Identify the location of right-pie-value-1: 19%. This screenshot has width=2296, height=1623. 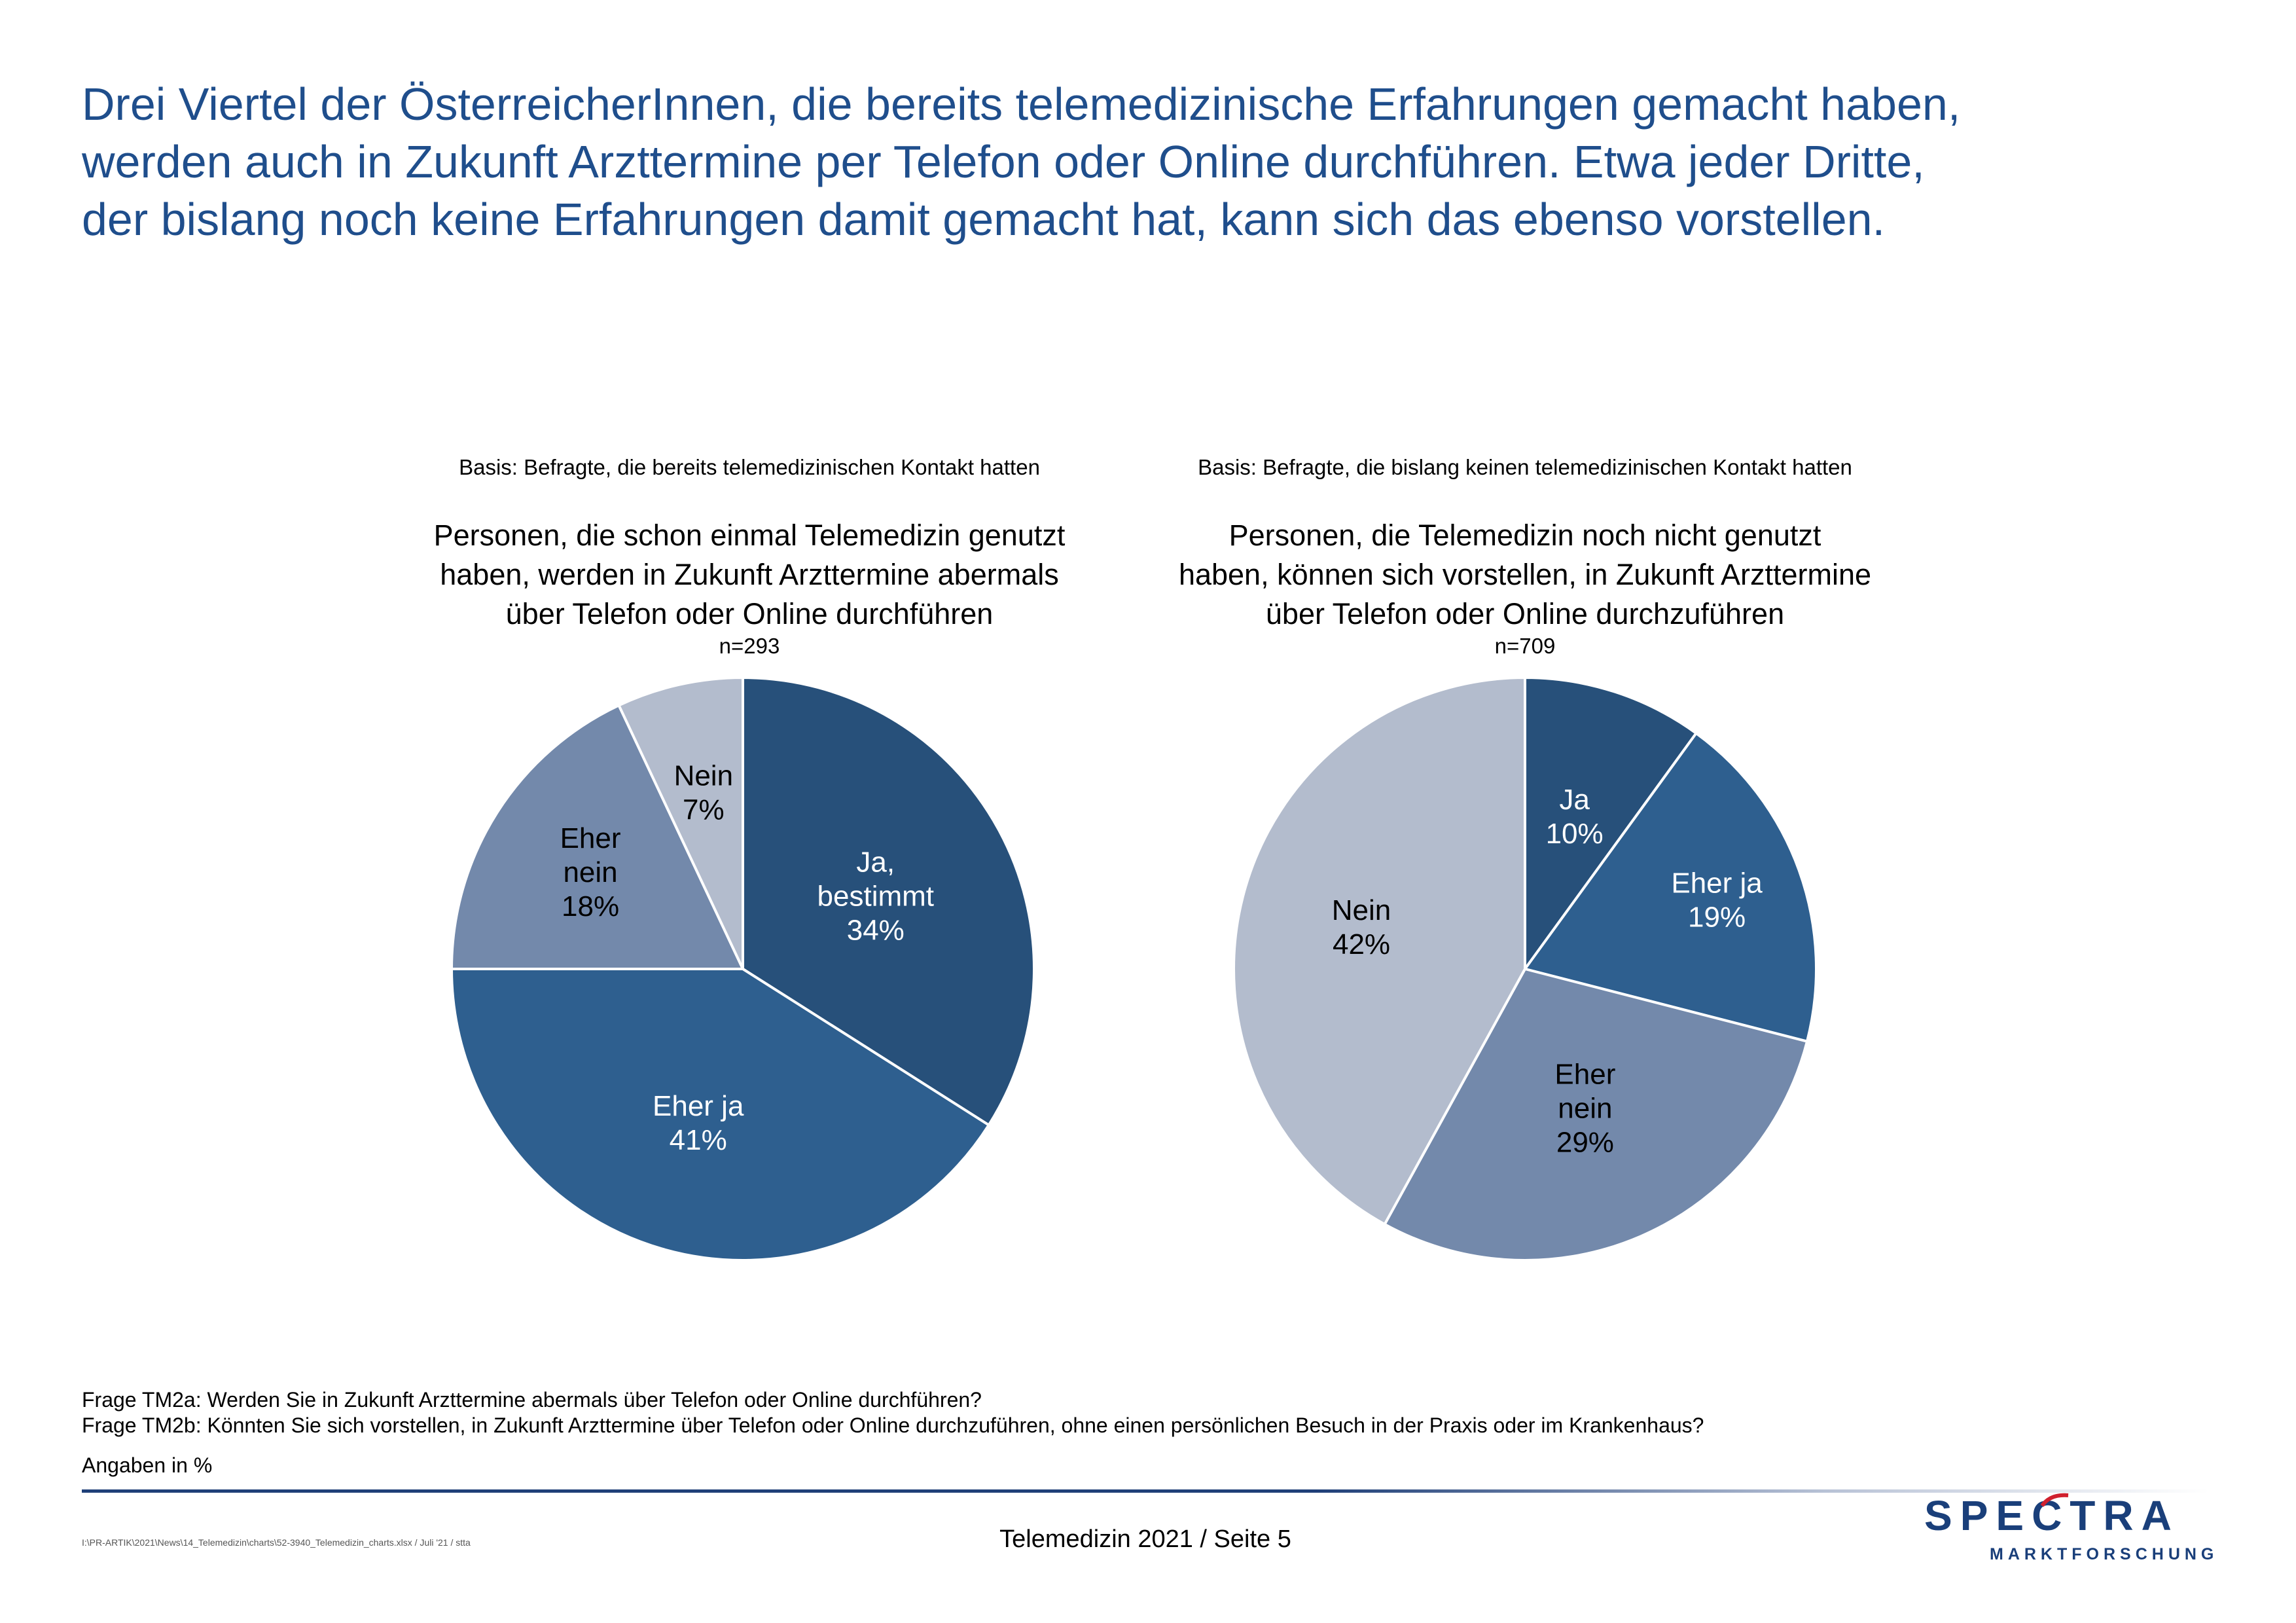
(1717, 917).